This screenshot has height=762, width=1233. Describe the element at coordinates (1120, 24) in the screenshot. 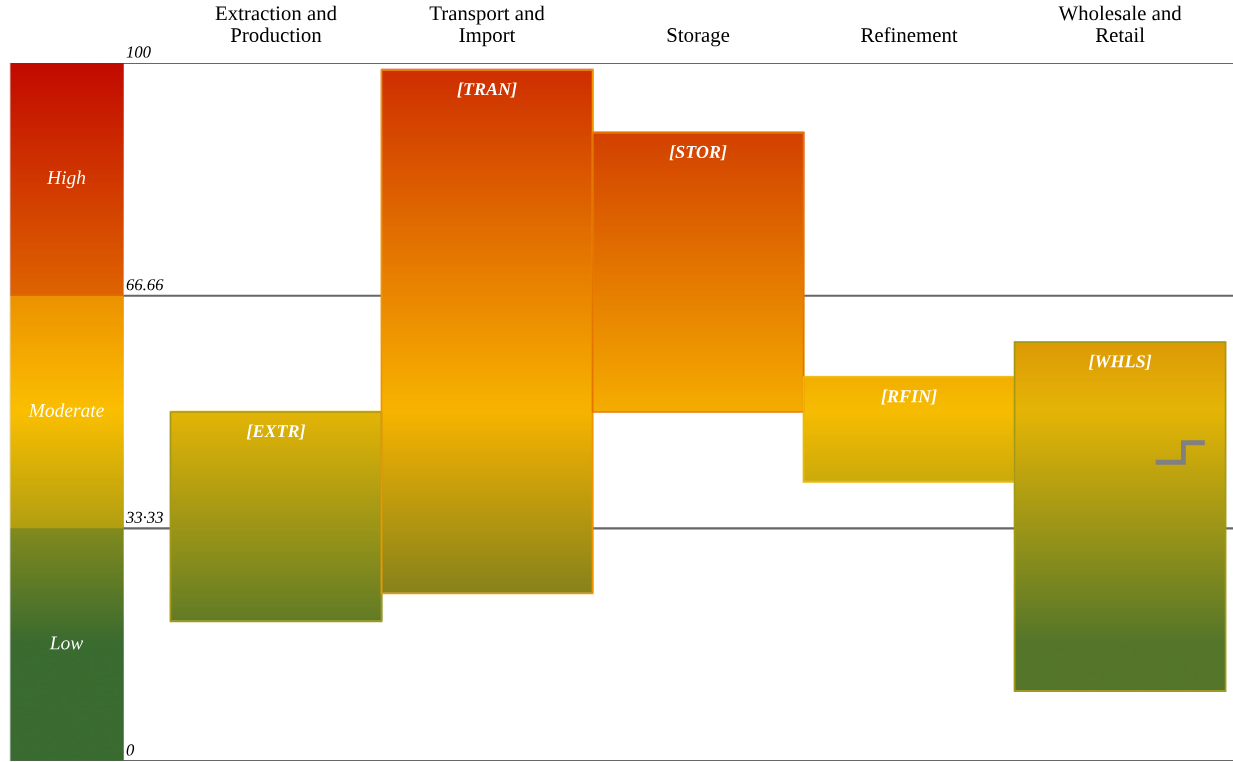

I see `x-tick-label: Wholesale and Retail` at that location.